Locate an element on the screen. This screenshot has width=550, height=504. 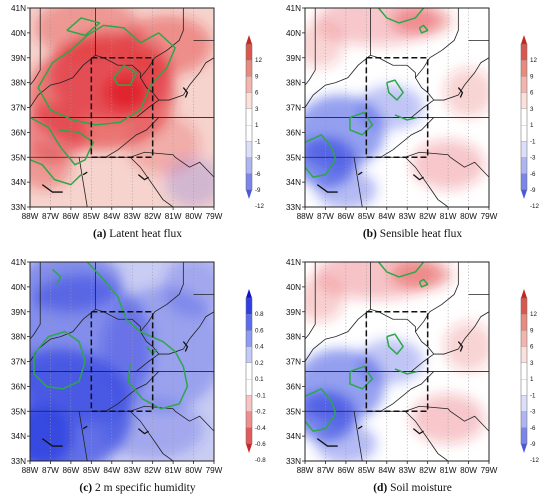
caption-d-title: Soil moisture is located at coordinates (421, 488).